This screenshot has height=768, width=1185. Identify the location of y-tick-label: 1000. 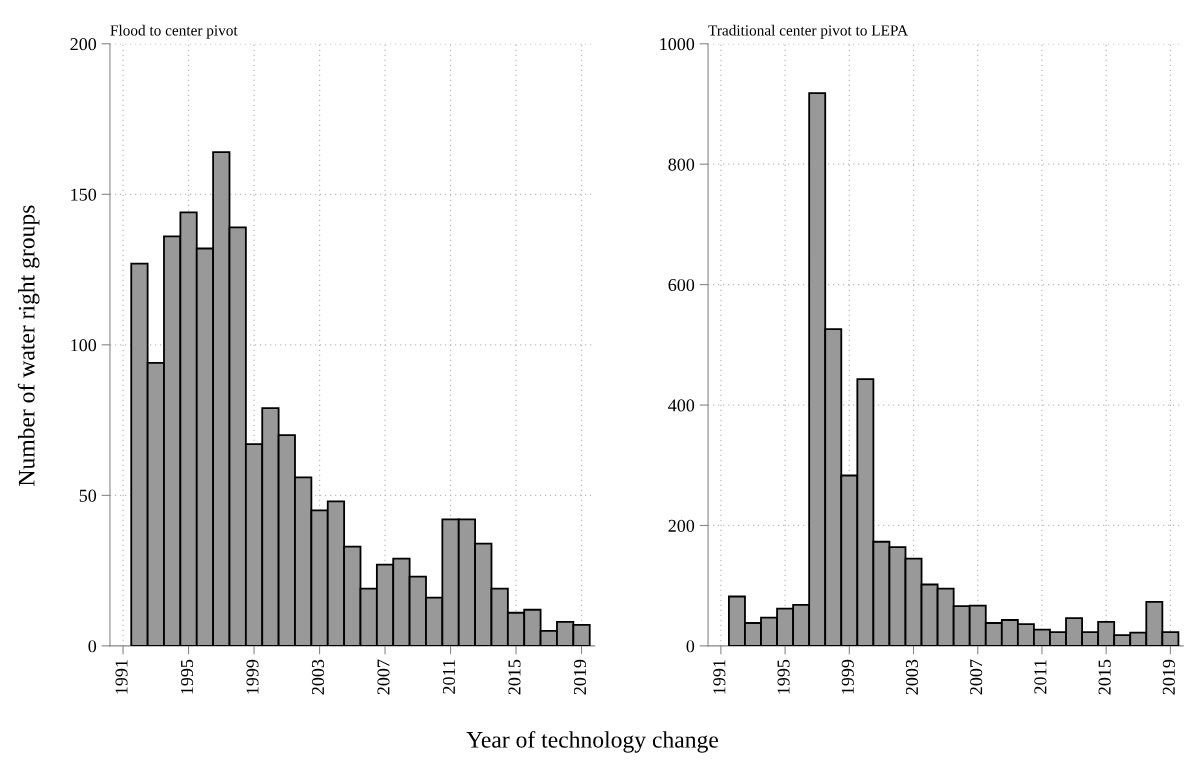
(677, 44).